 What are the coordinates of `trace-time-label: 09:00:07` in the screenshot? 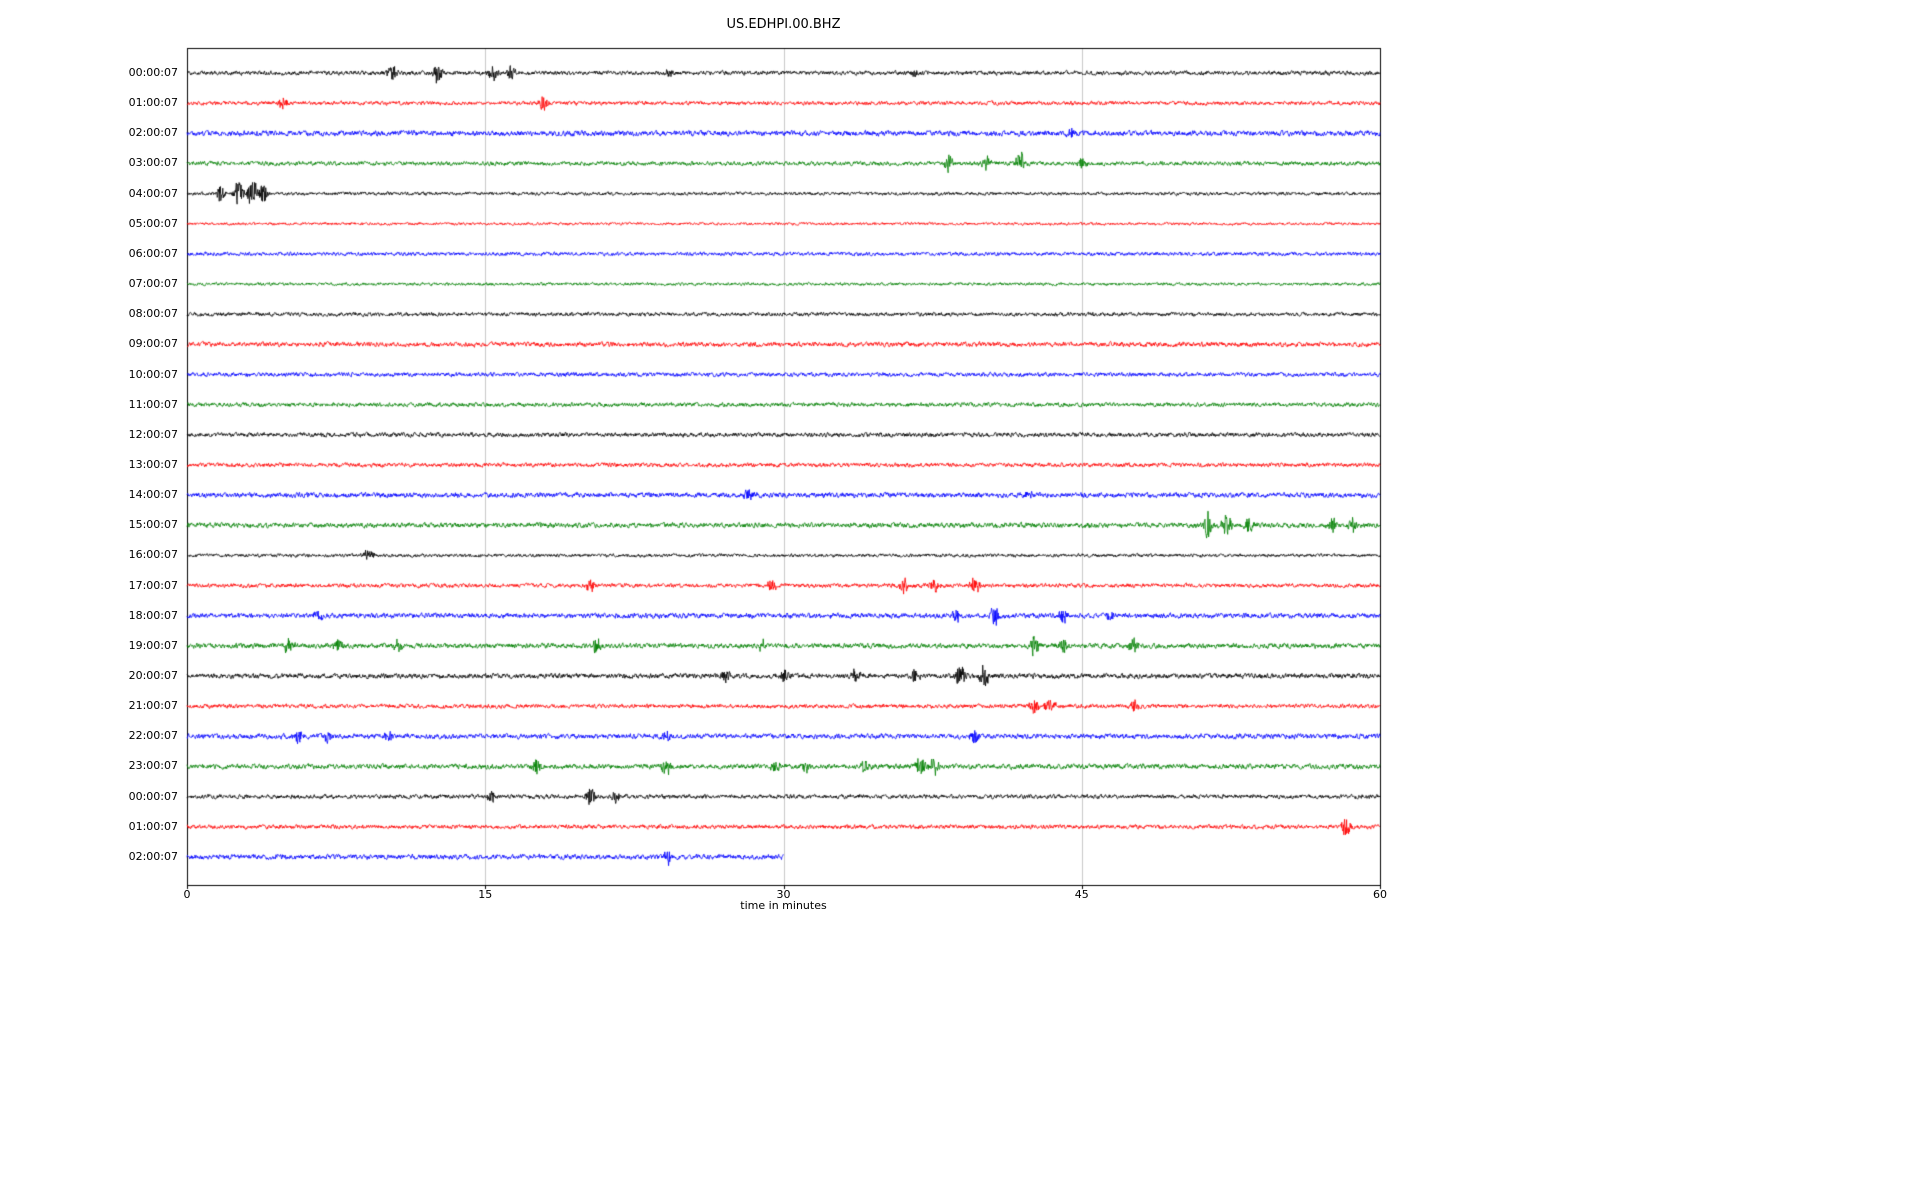 It's located at (153, 344).